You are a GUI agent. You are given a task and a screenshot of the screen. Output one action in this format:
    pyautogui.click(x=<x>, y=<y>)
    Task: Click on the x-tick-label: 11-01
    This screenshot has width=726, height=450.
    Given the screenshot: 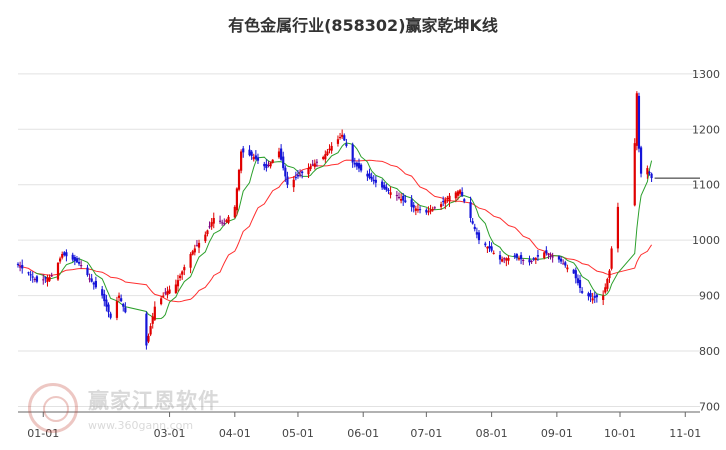 What is the action you would take?
    pyautogui.click(x=685, y=433)
    